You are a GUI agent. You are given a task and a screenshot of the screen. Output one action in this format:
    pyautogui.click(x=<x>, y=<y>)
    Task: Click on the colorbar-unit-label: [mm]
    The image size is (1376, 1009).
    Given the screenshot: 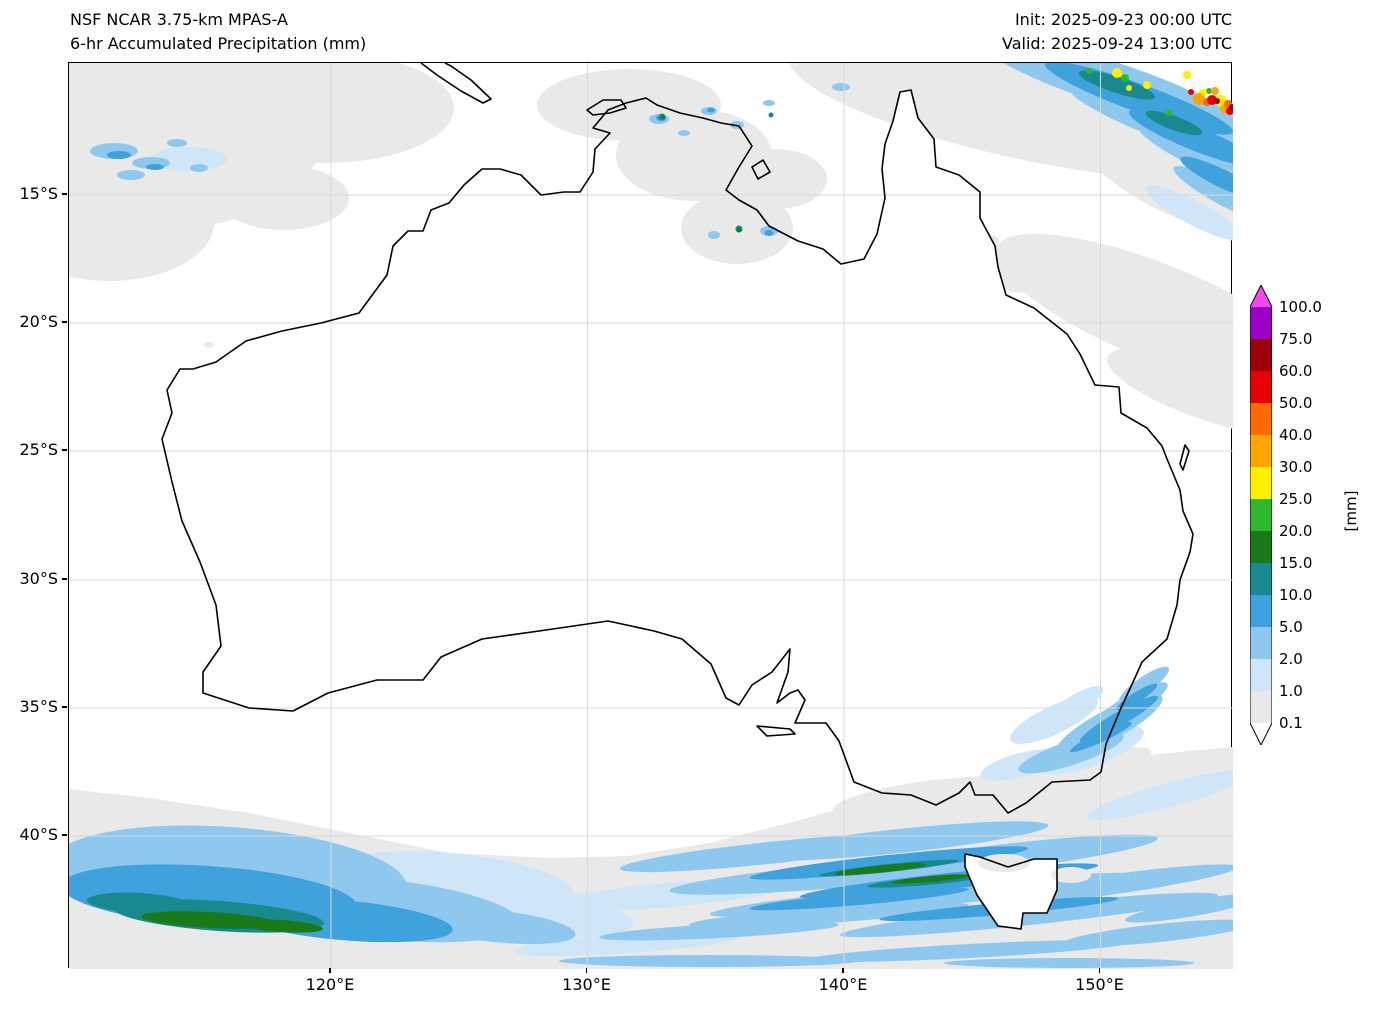 What is the action you would take?
    pyautogui.click(x=1351, y=511)
    